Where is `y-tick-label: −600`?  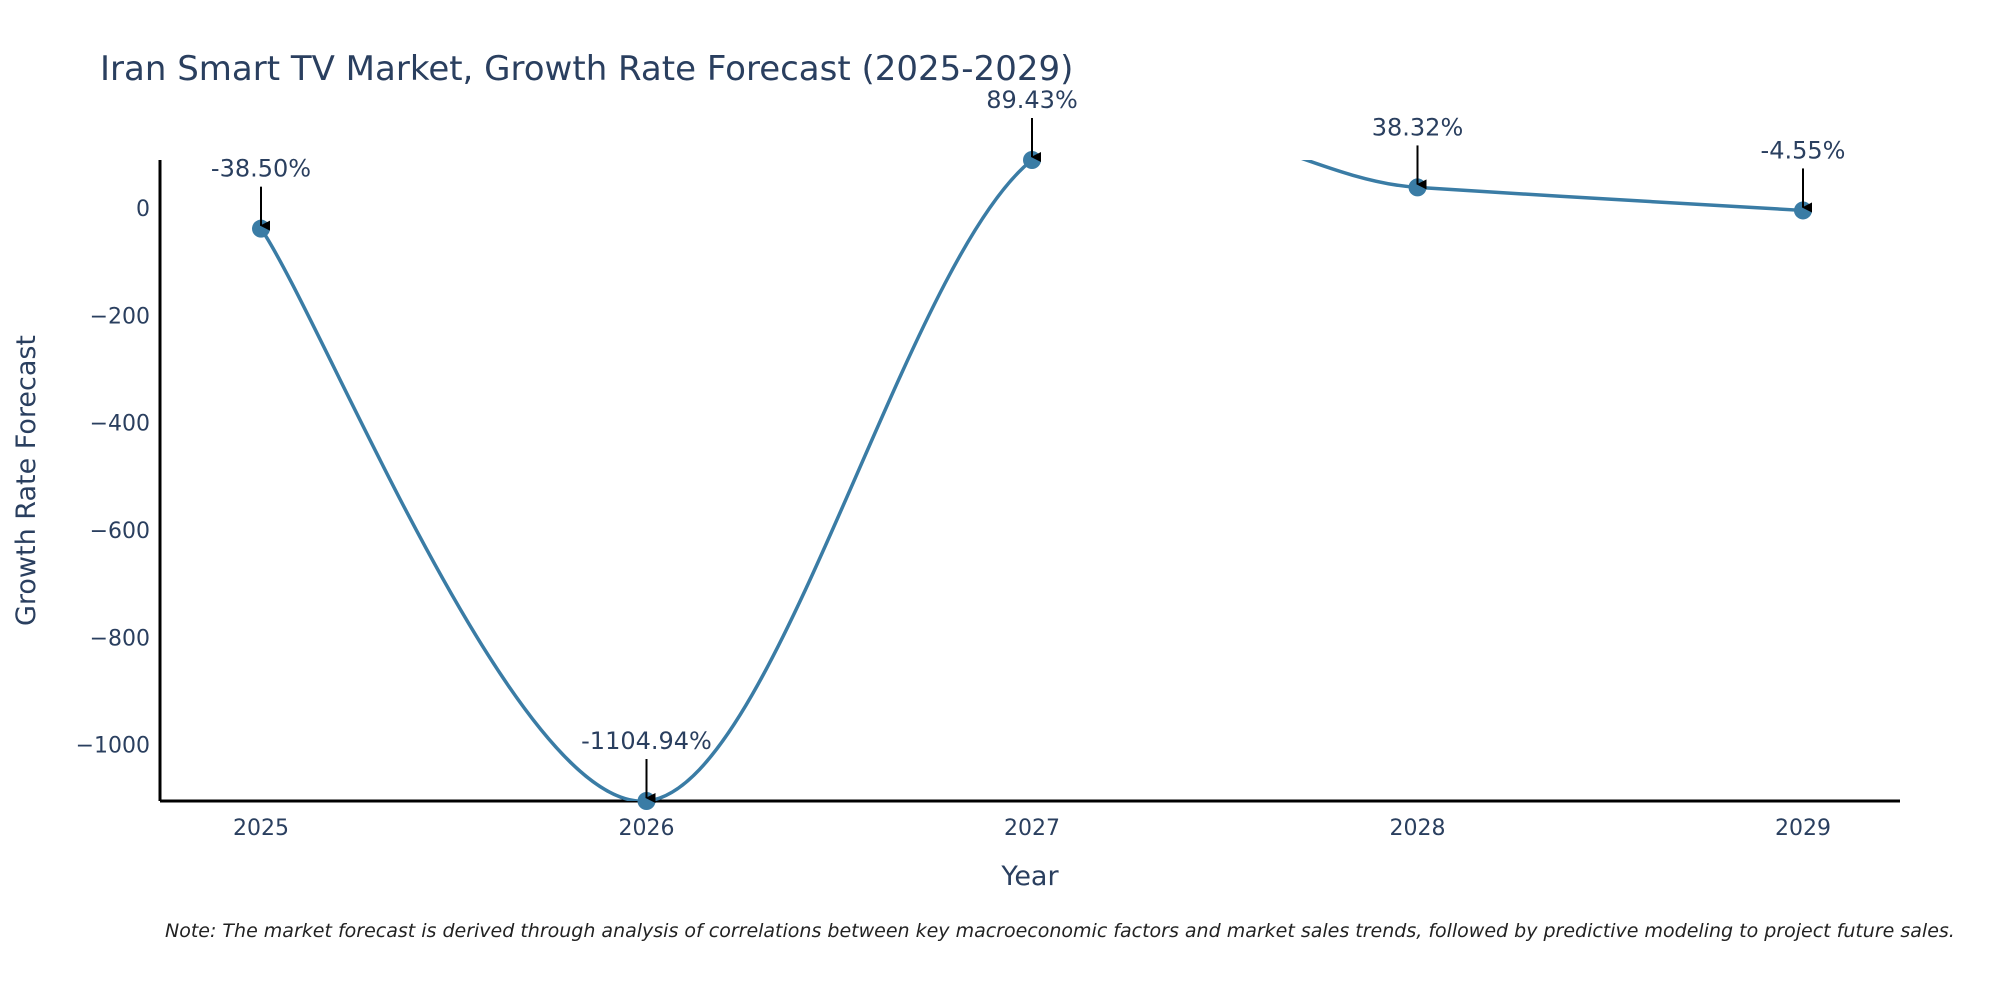 y-tick-label: −600 is located at coordinates (120, 531).